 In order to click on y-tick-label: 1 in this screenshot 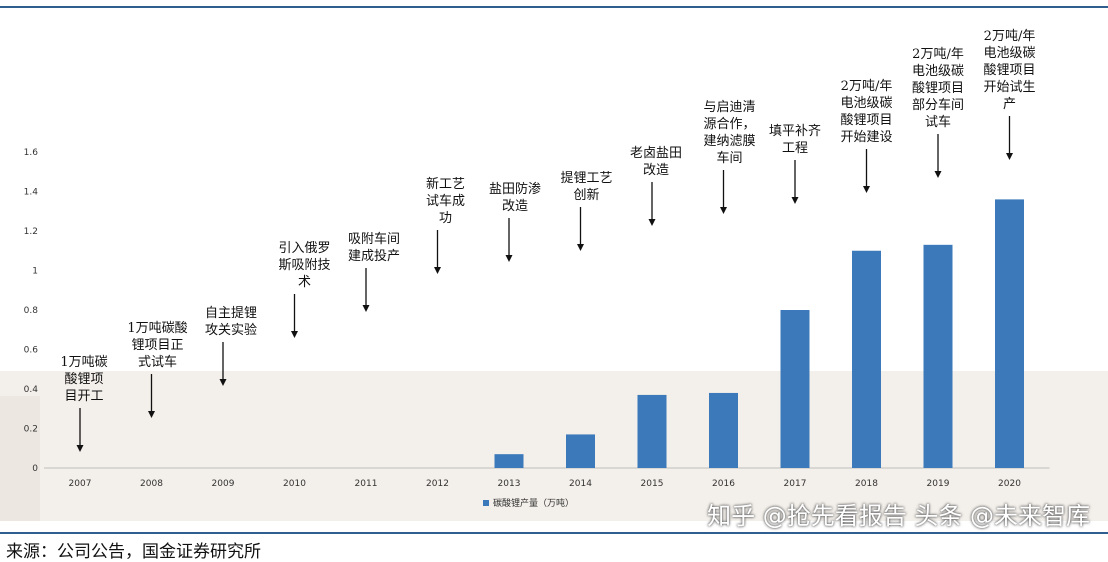, I will do `click(35, 272)`.